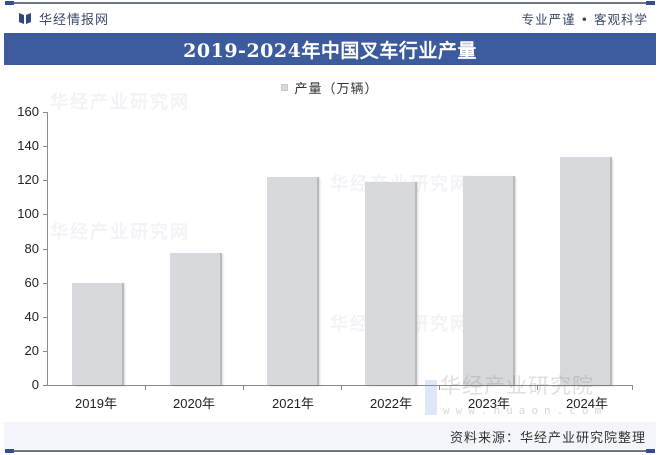 This screenshot has height=455, width=660. Describe the element at coordinates (28, 111) in the screenshot. I see `y-tick-label: 160` at that location.